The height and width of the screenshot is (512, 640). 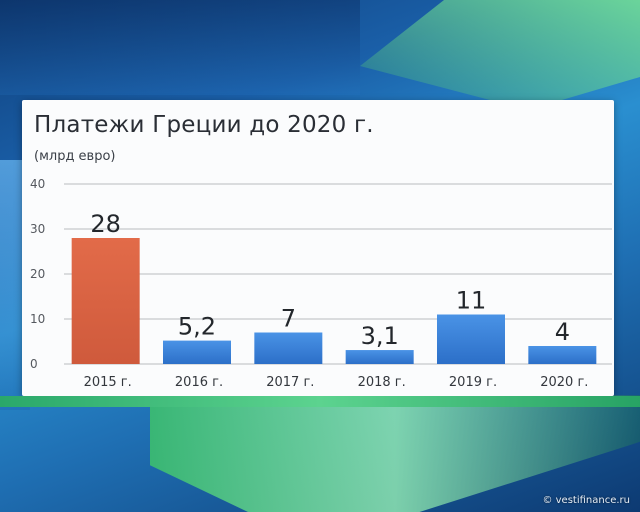 I want to click on chart-subtitle: (млрд евро), so click(x=75, y=156).